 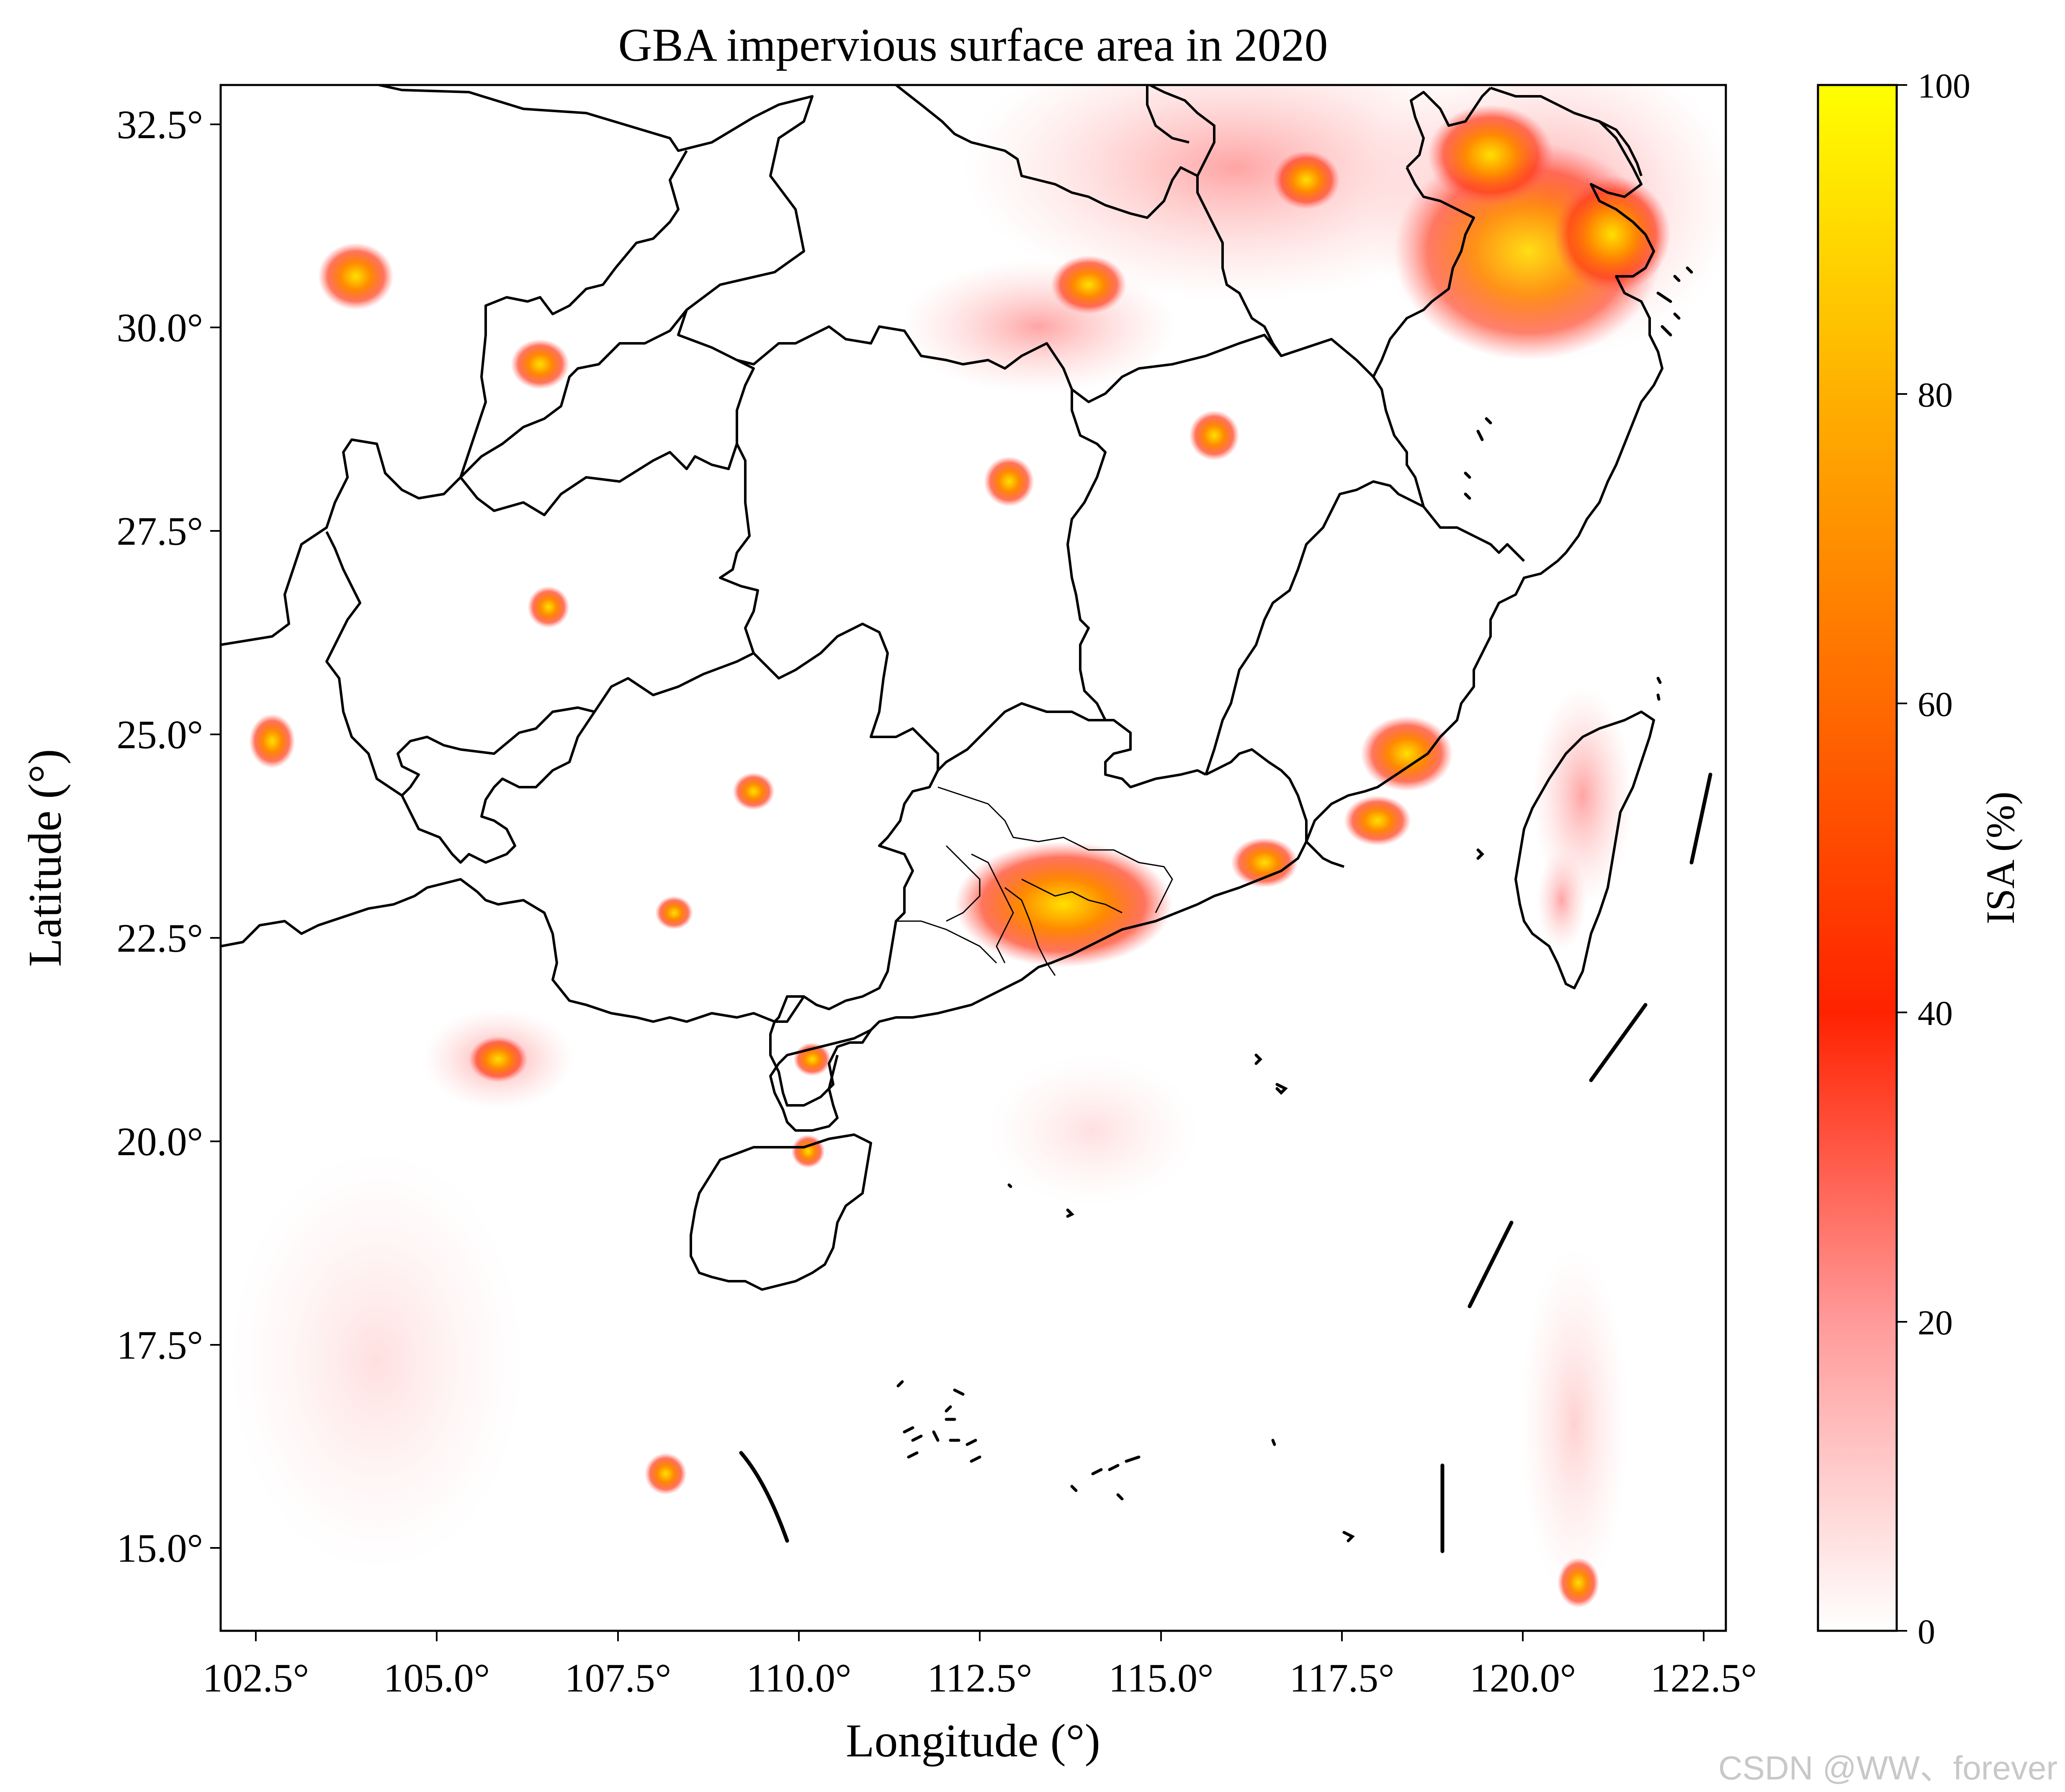 I want to click on boundary-anhui-jiangsu, so click(x=1193, y=152).